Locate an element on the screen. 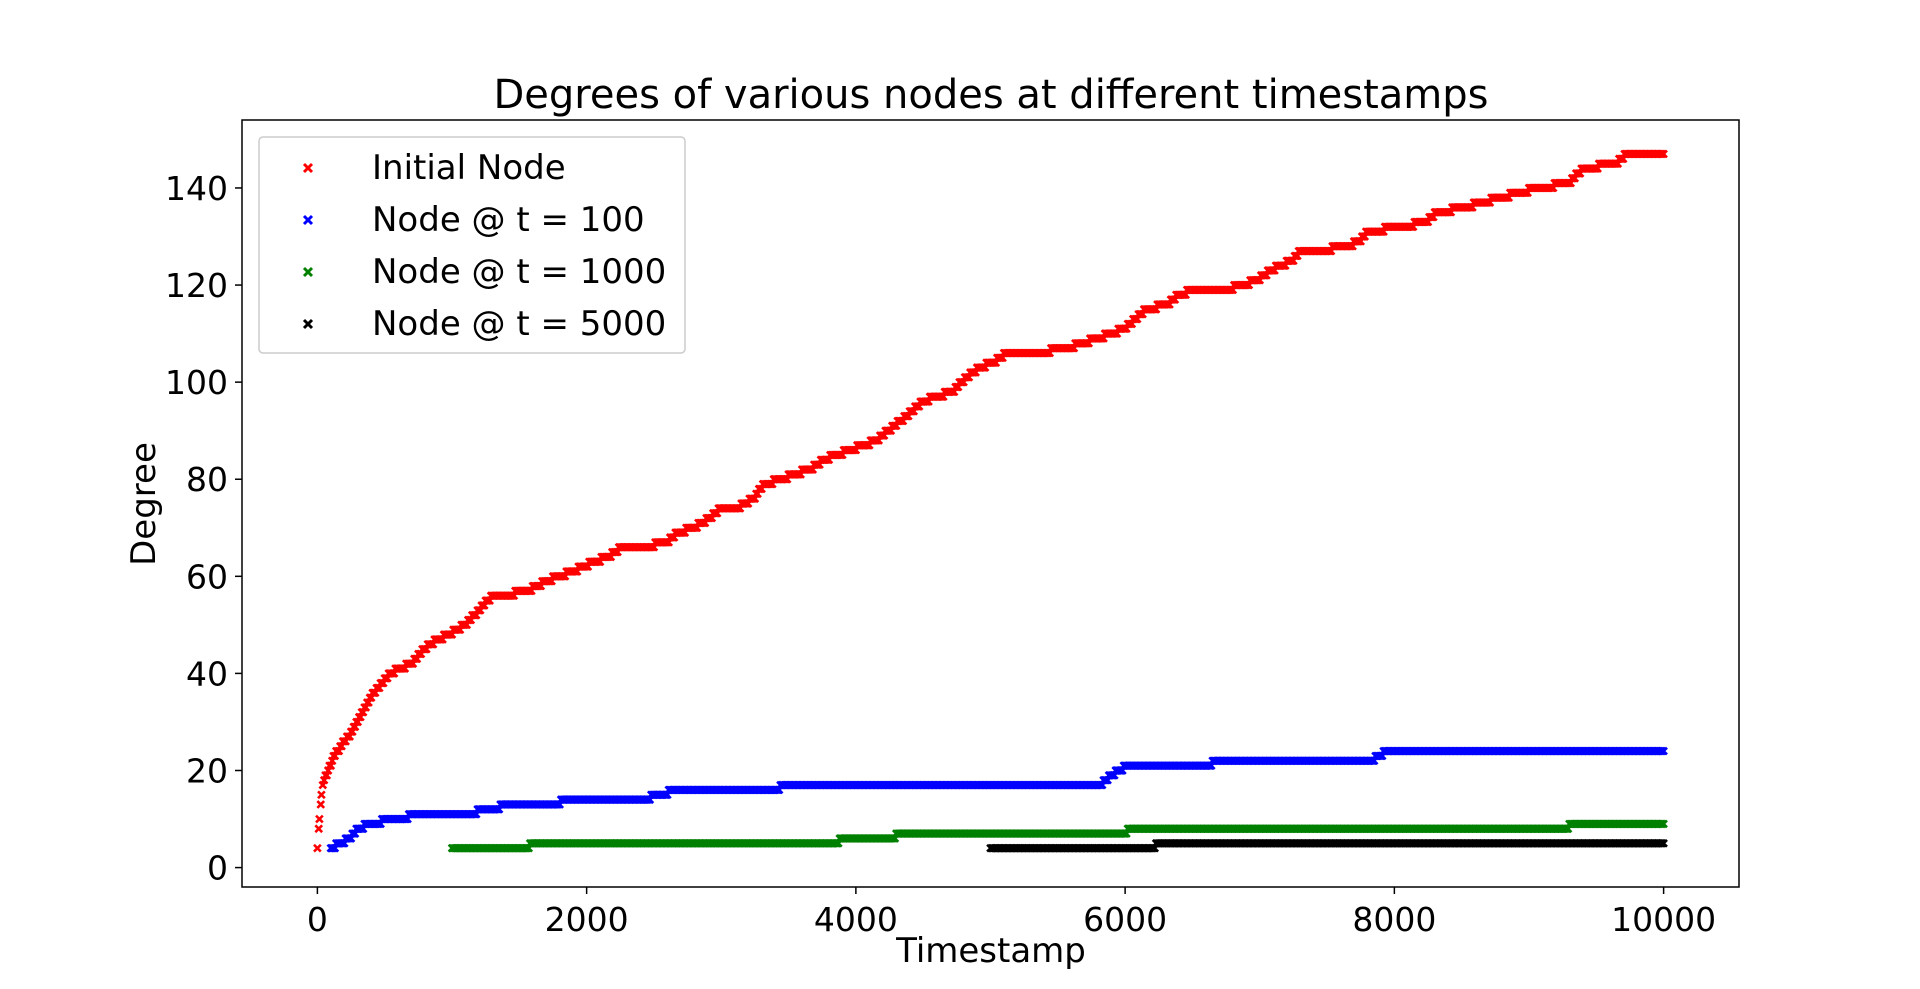  x-tick-label: 0 is located at coordinates (317, 919).